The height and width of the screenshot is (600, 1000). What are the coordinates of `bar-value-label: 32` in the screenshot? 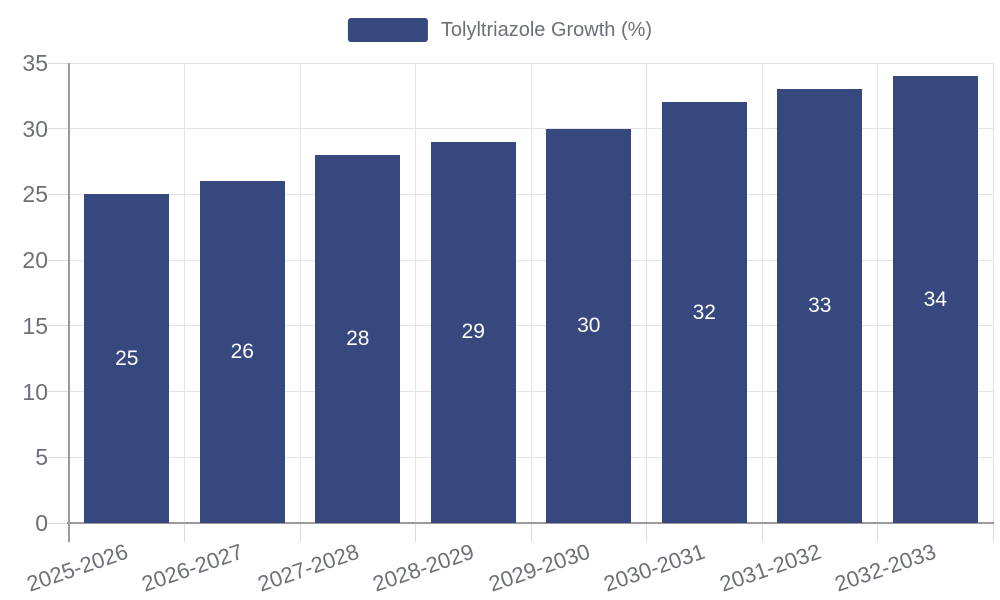 It's located at (704, 312).